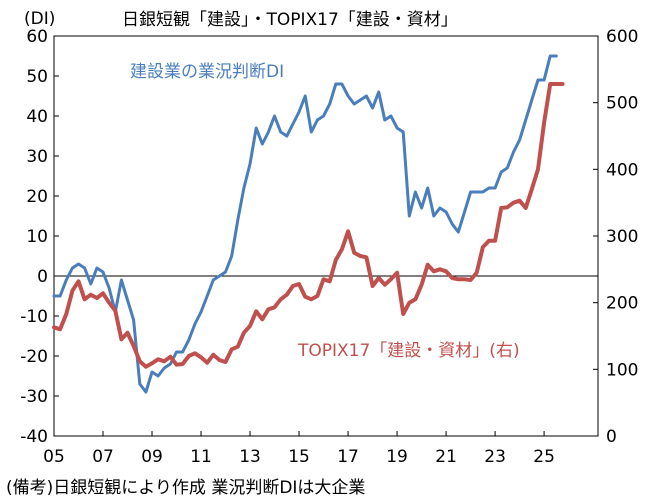 The height and width of the screenshot is (498, 650). I want to click on x-tick-label: 25, so click(544, 457).